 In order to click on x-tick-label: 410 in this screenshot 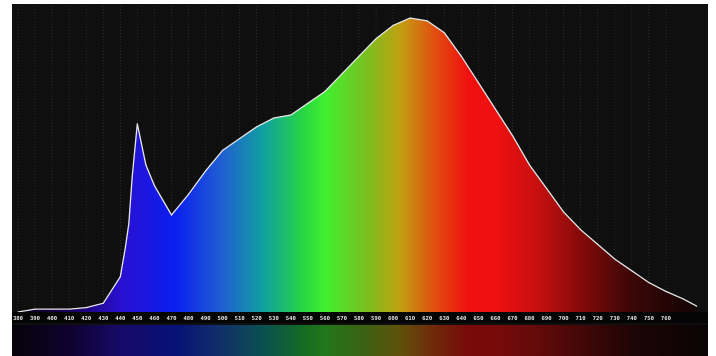, I will do `click(69, 319)`.